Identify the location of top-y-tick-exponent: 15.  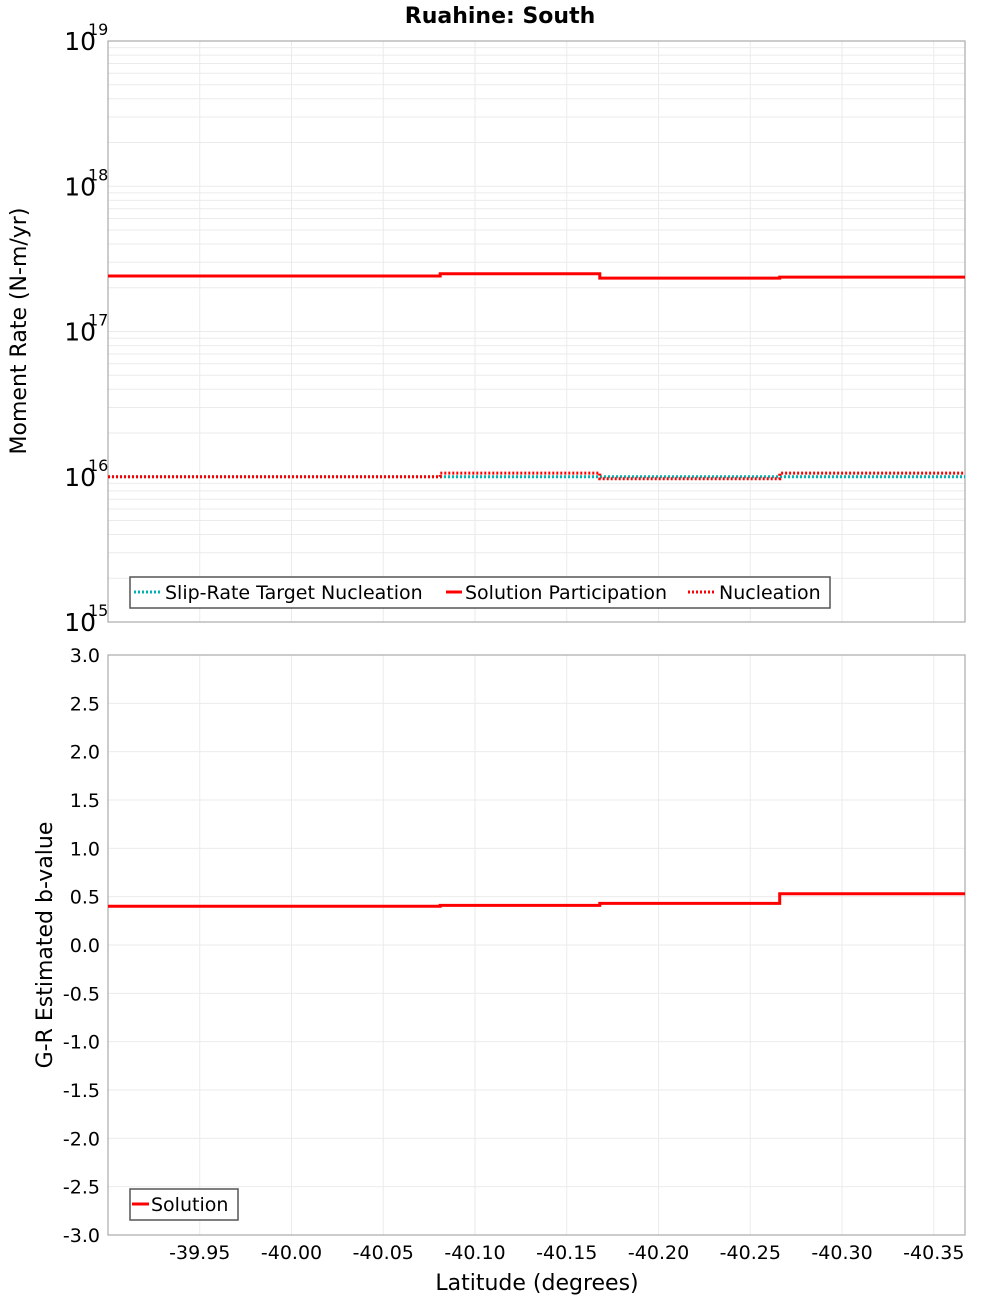
(98, 610).